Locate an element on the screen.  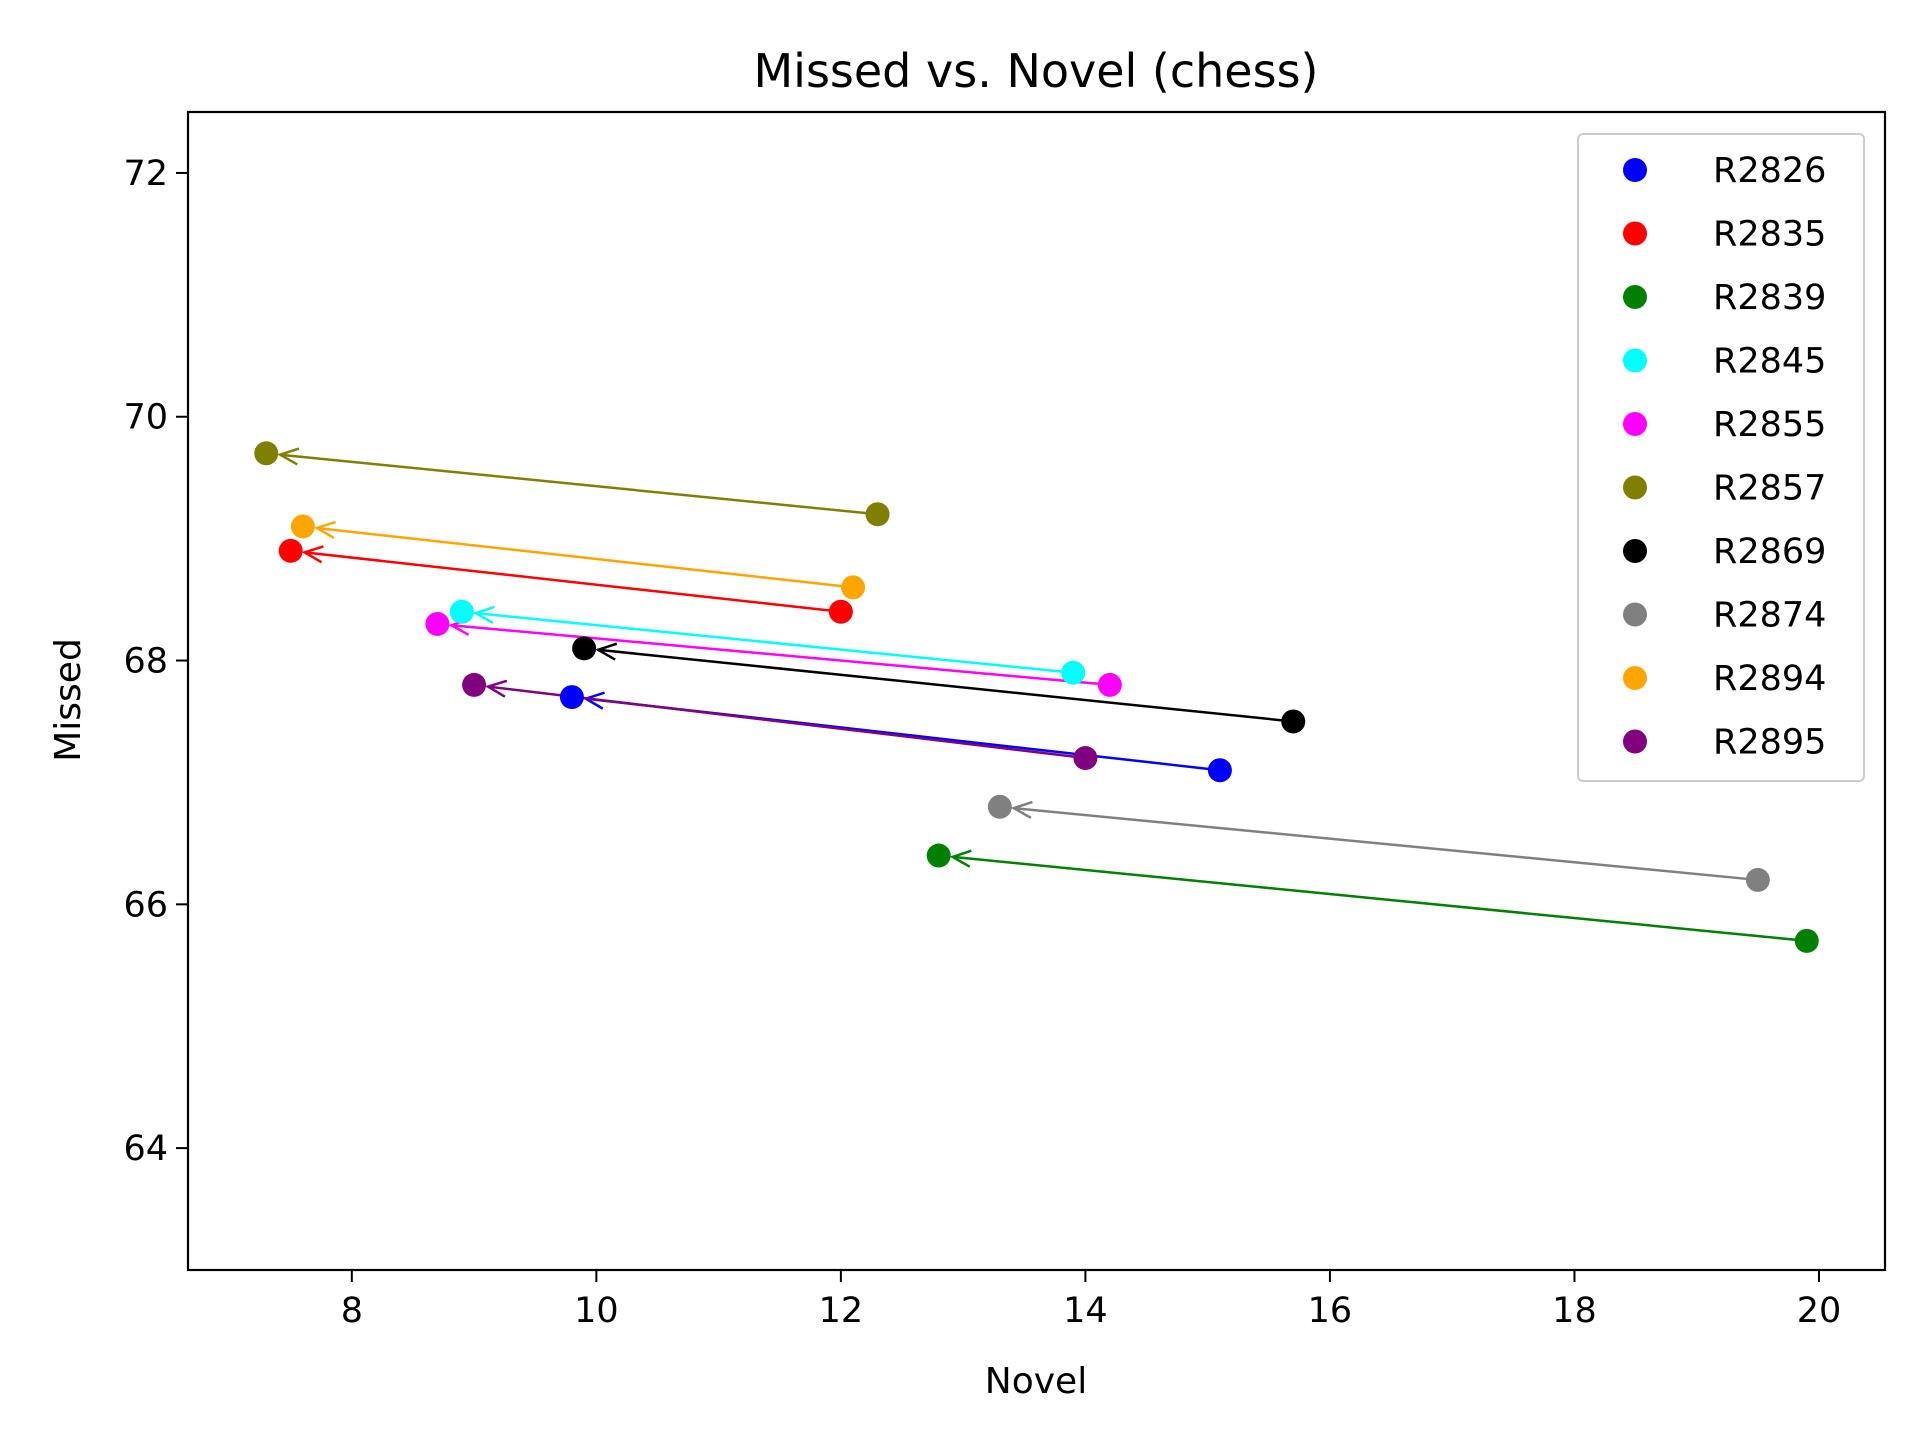
point-end-r2845 is located at coordinates (461, 611).